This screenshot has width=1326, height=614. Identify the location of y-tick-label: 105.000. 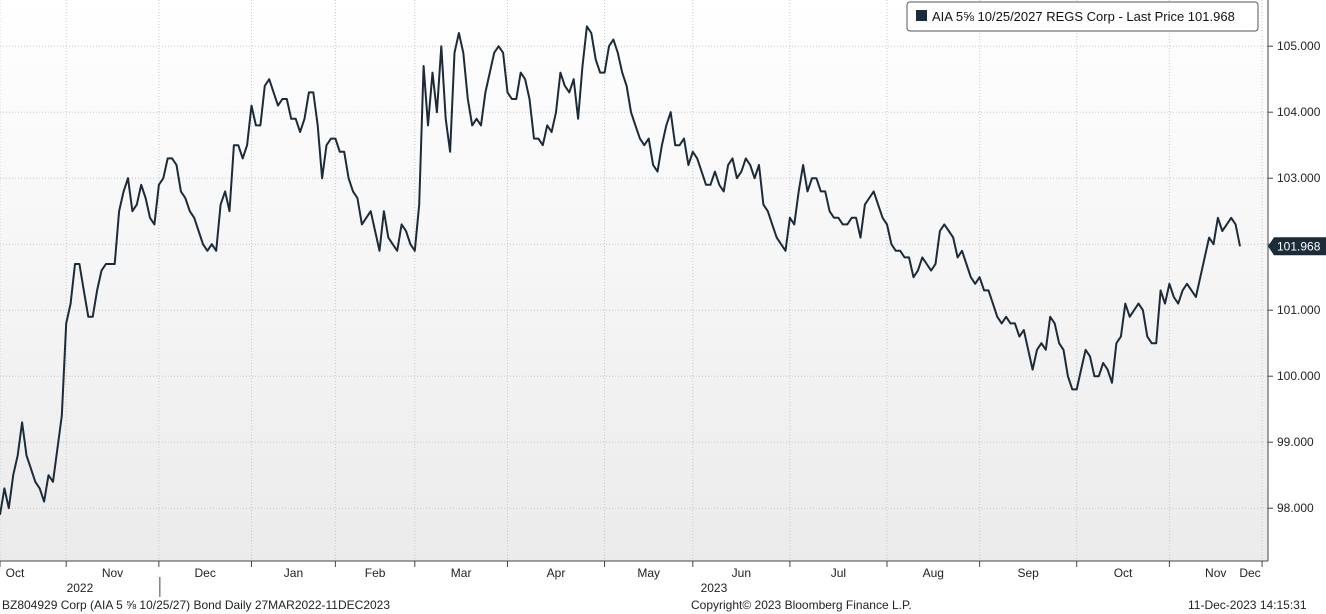
(1299, 46).